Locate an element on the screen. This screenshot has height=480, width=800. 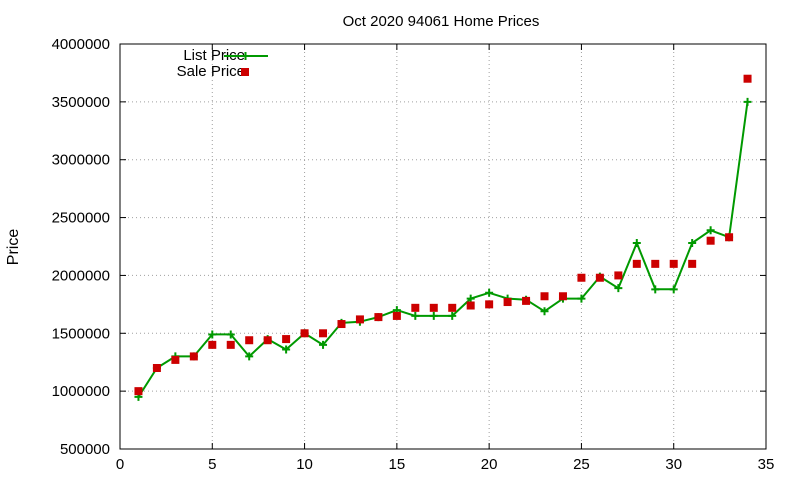
y-tick-label: 1500000 is located at coordinates (81, 333).